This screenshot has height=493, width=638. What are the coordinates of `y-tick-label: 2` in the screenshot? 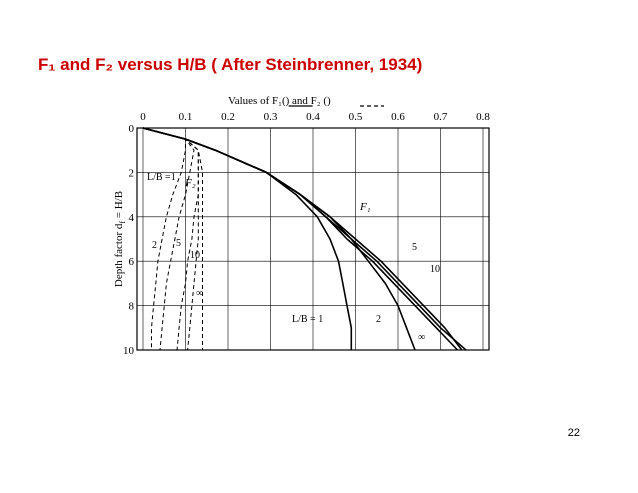 It's located at (132, 173).